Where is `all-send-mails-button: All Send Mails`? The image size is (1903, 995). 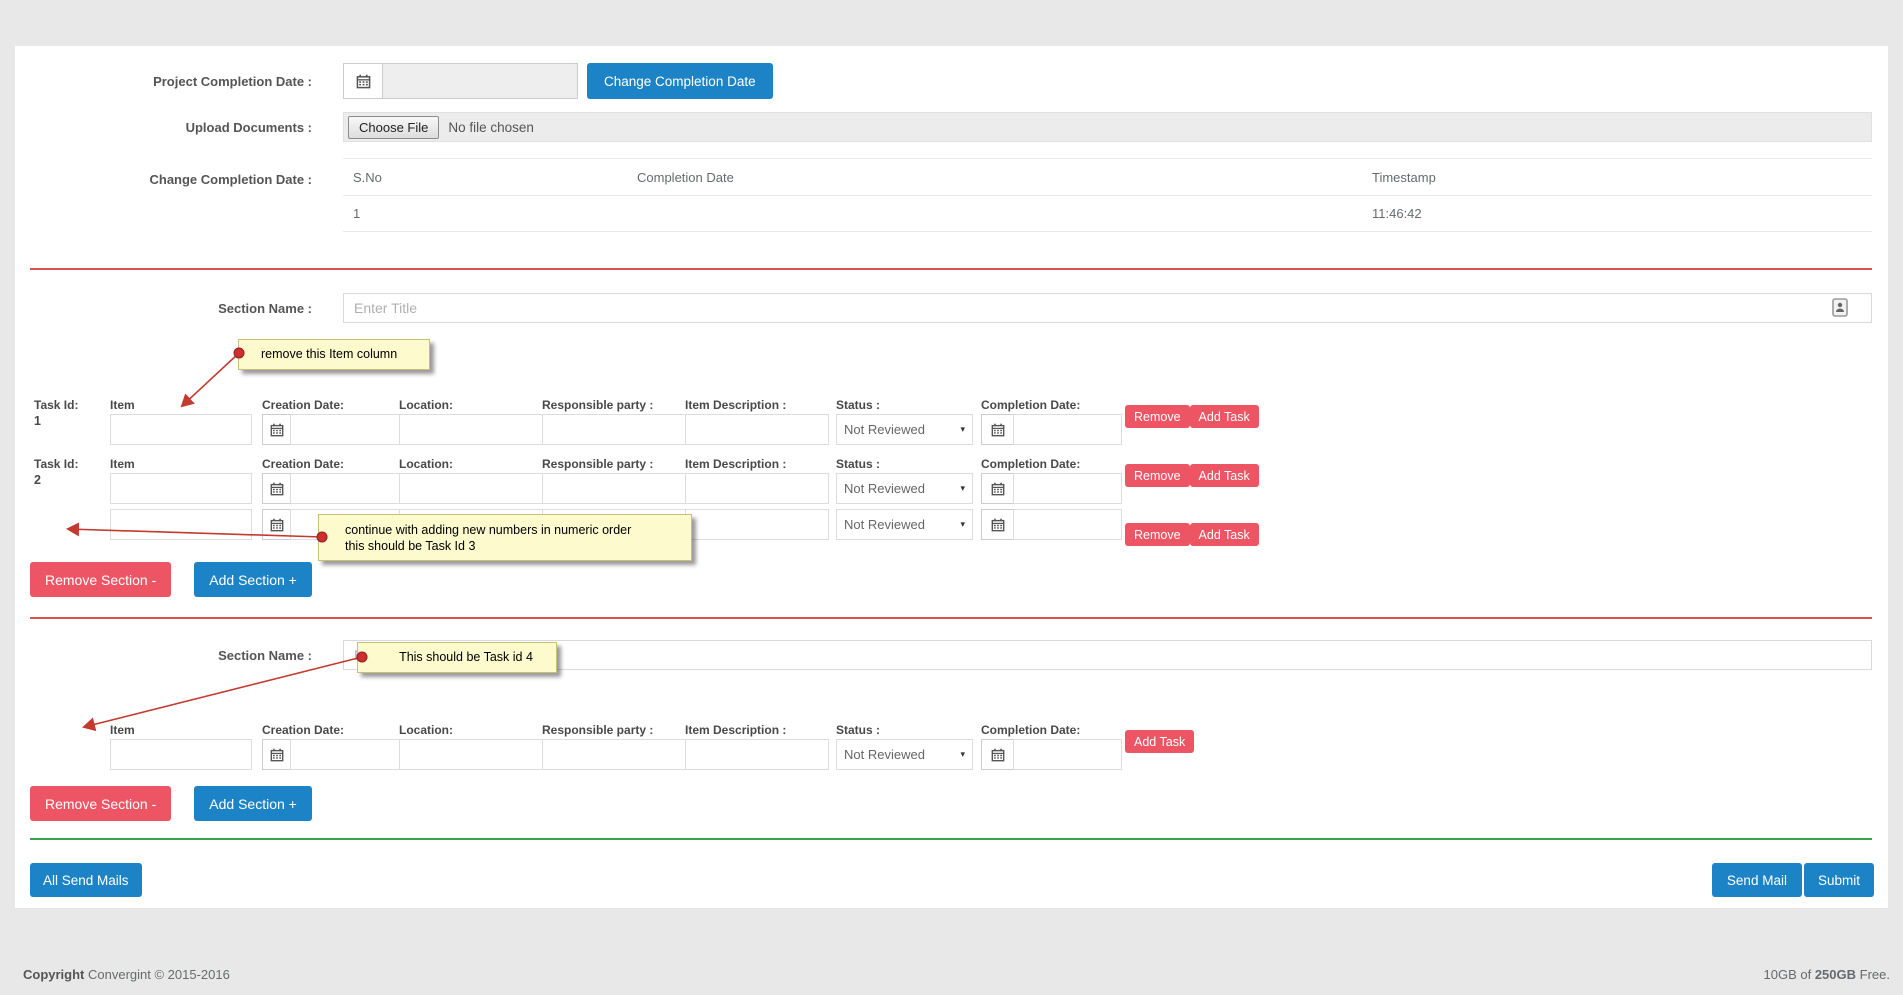 all-send-mails-button: All Send Mails is located at coordinates (86, 880).